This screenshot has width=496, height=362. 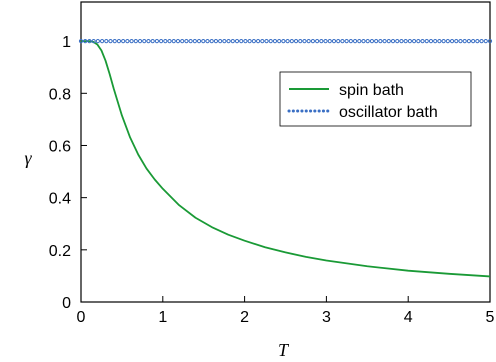 I want to click on series-oscillator-bath, so click(x=285, y=41).